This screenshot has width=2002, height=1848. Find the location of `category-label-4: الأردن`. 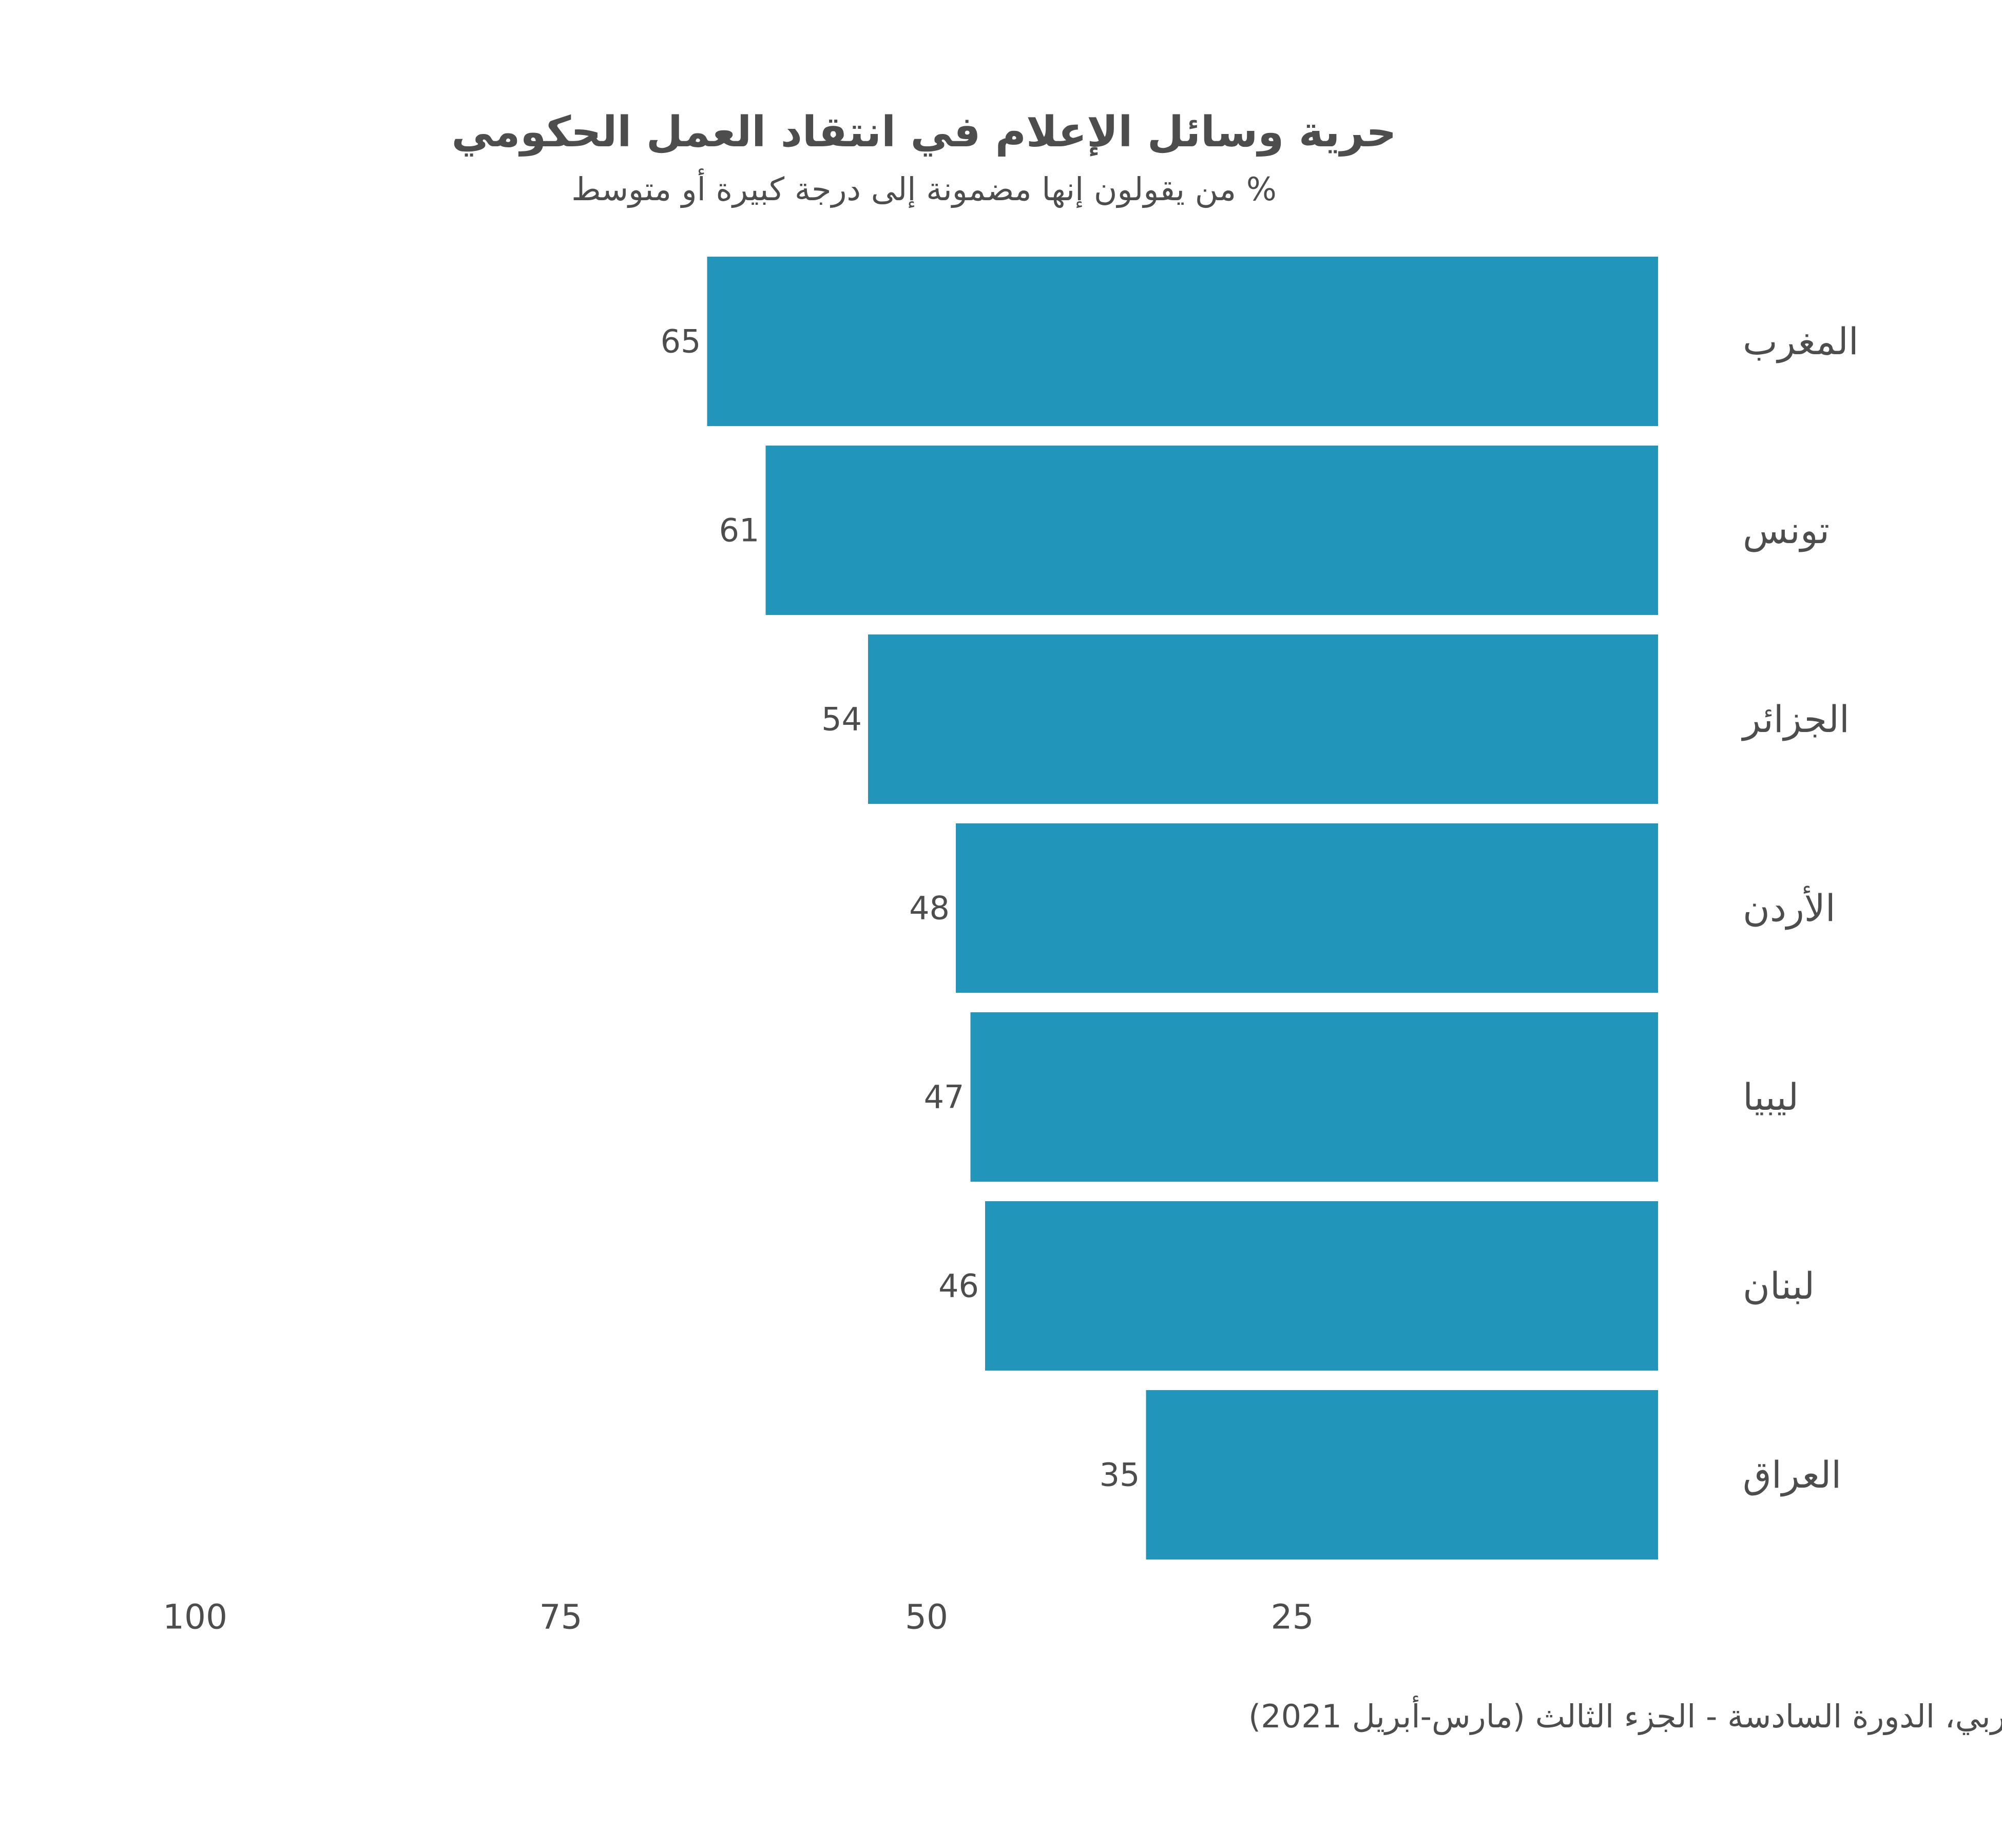

category-label-4: الأردن is located at coordinates (1789, 908).